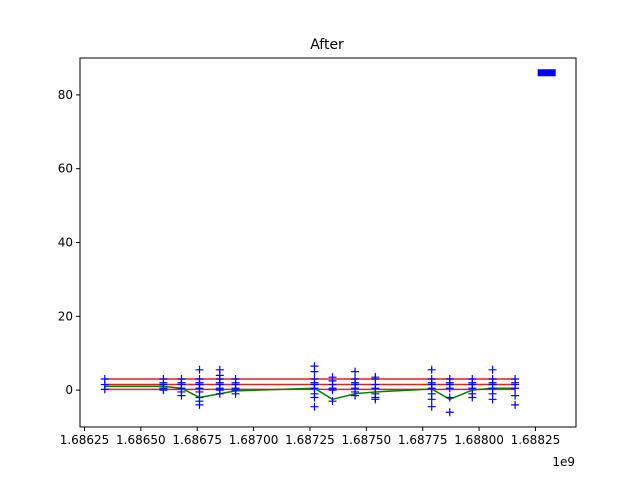 This screenshot has height=480, width=640. Describe the element at coordinates (310, 440) in the screenshot. I see `x-tick-label: 1.68725` at that location.